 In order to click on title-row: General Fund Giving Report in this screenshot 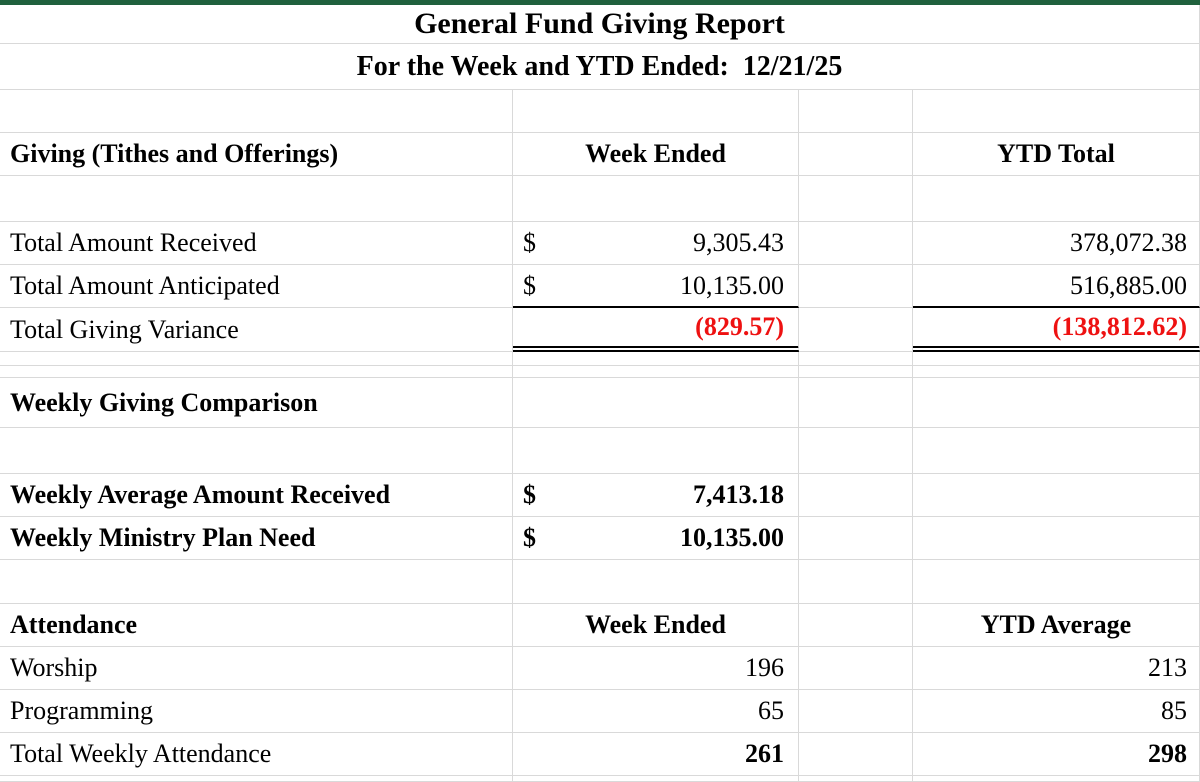, I will do `click(600, 24)`.